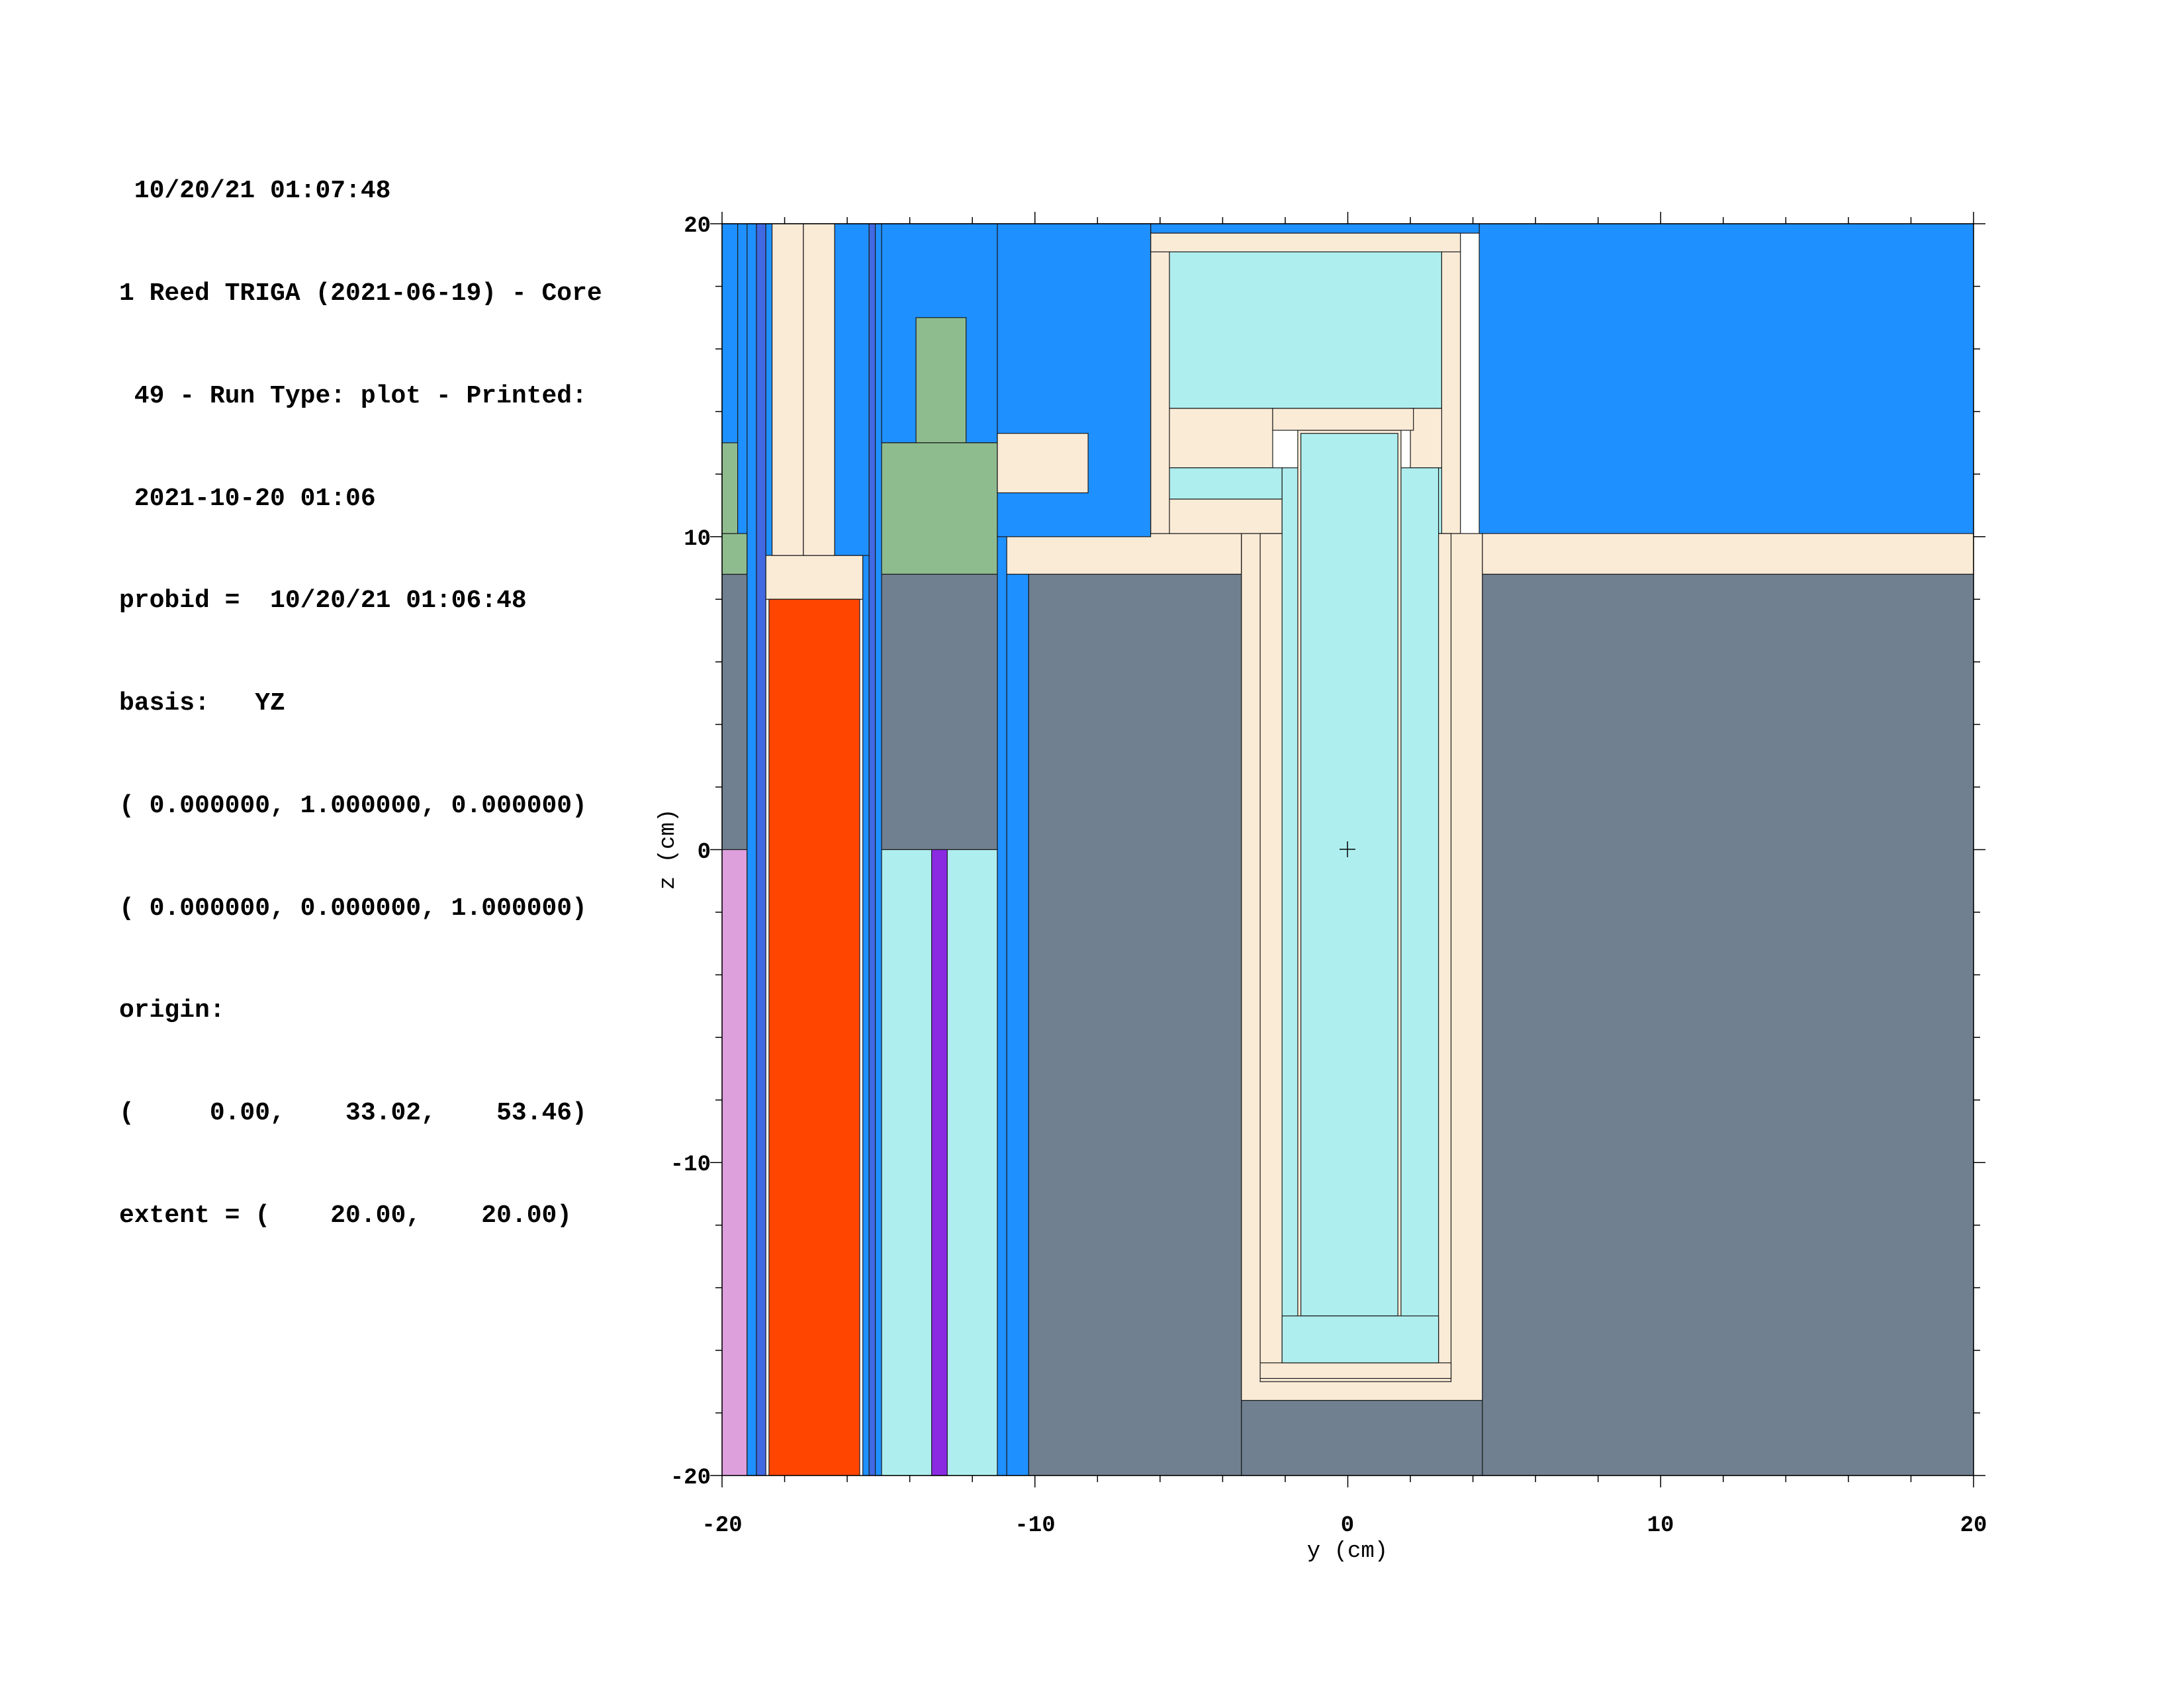  Describe the element at coordinates (1035, 1525) in the screenshot. I see `x-tick-label: -10` at that location.